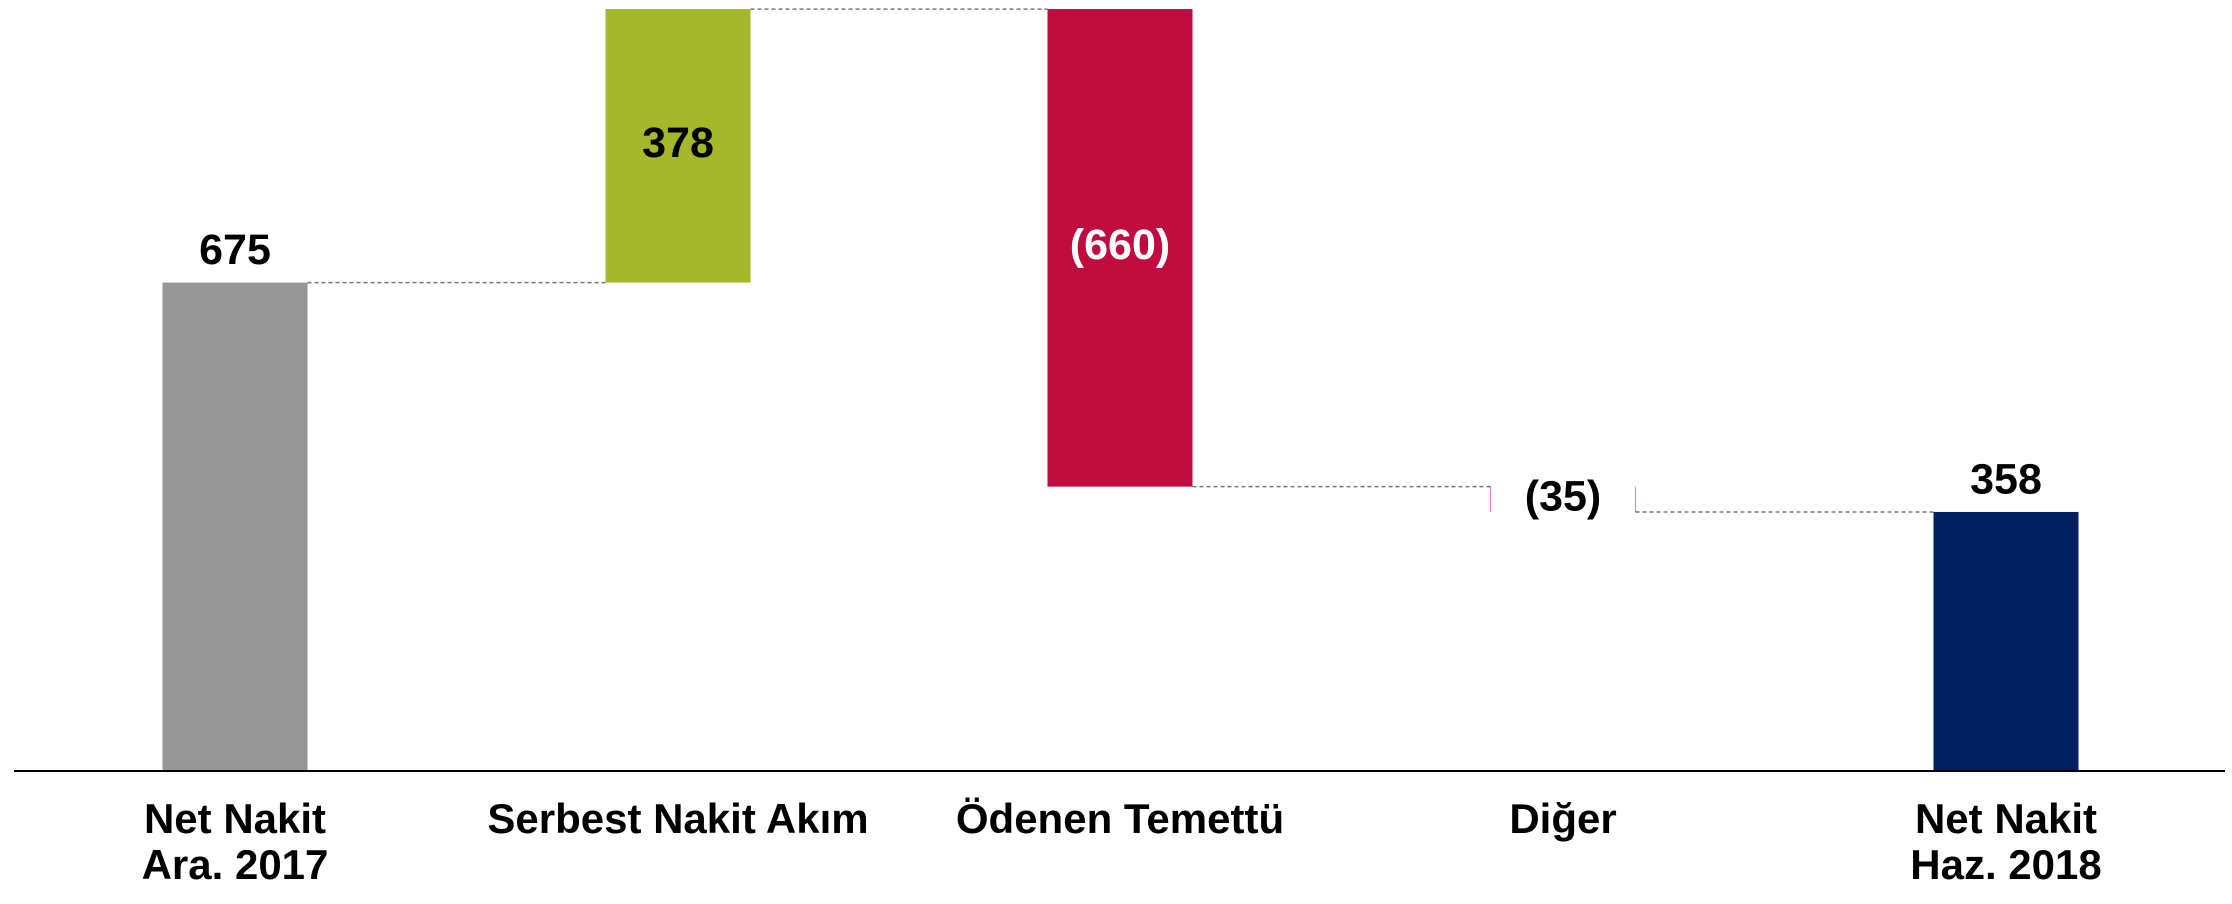 This screenshot has height=904, width=2232. Describe the element at coordinates (2006, 479) in the screenshot. I see `value-label: 358` at that location.